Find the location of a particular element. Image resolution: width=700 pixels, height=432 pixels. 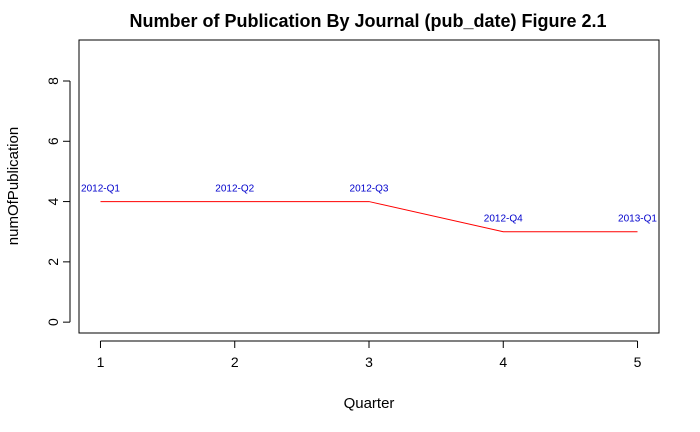

y-tick-label: 4 is located at coordinates (53, 201).